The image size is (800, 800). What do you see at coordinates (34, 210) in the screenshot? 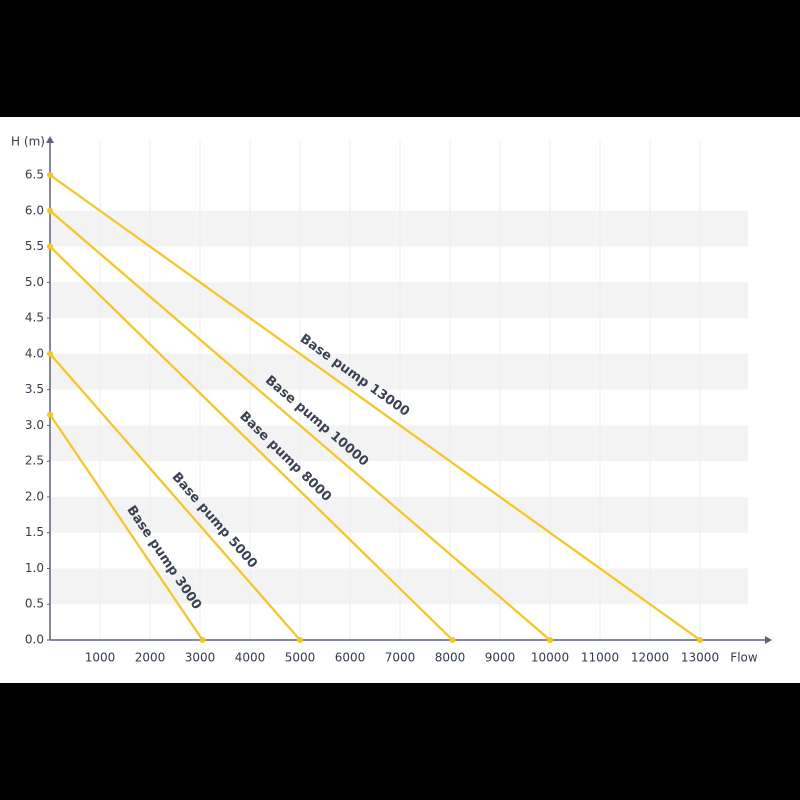
I see `y-tick-label: 6.0` at bounding box center [34, 210].